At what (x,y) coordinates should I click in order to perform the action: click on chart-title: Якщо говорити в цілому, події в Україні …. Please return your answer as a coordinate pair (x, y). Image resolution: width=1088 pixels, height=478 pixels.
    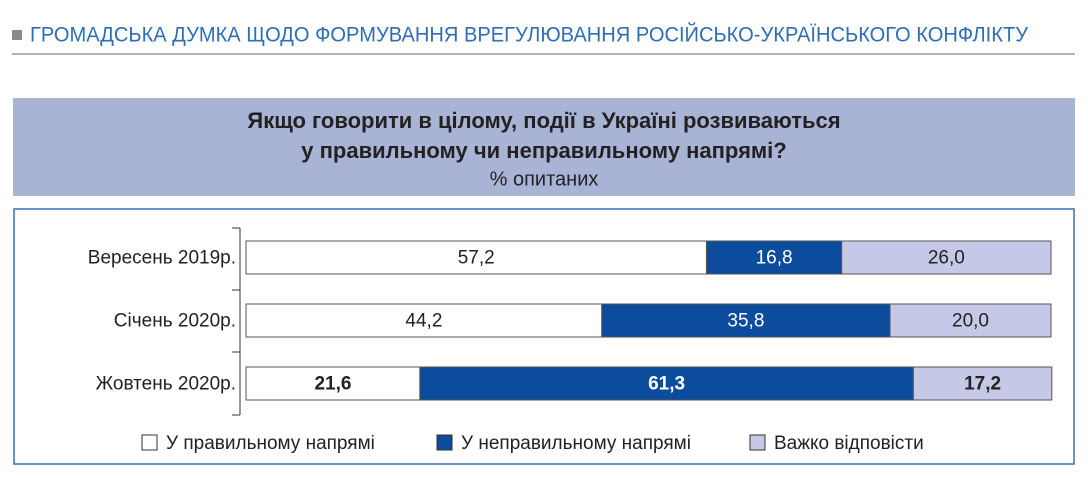
    Looking at the image, I should click on (543, 120).